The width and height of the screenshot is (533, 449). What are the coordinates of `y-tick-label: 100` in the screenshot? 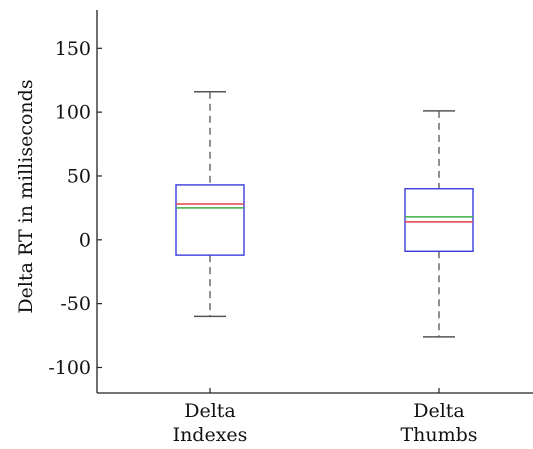 It's located at (73, 113).